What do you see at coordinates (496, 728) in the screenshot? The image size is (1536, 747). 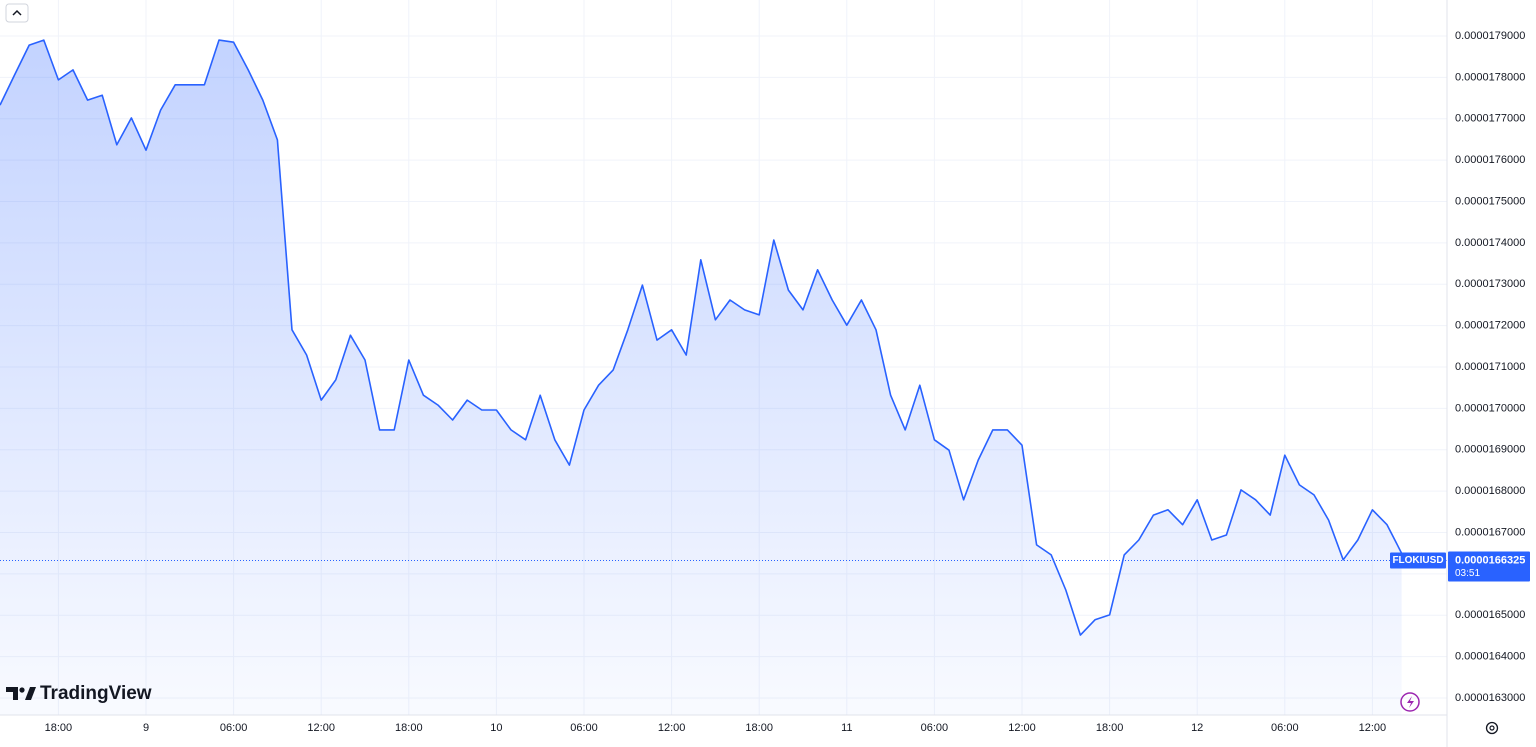 I see `x-tick-label: 10` at bounding box center [496, 728].